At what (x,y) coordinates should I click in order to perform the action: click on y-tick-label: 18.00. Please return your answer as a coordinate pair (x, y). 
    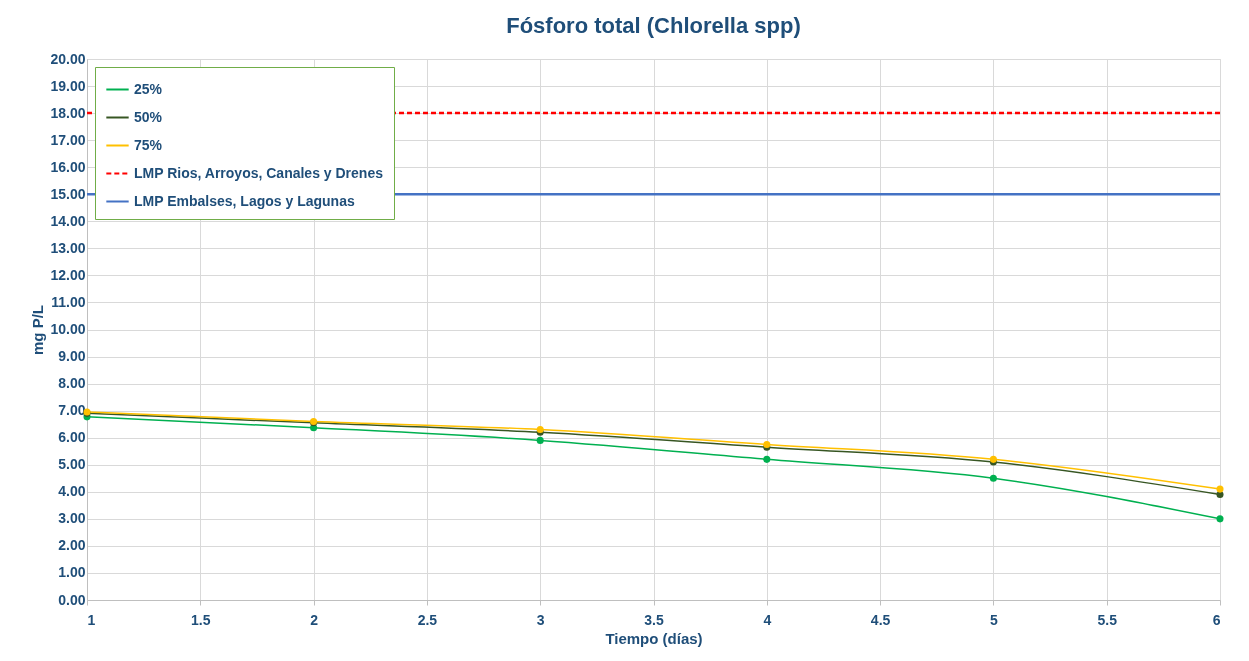
    Looking at the image, I should click on (68, 112).